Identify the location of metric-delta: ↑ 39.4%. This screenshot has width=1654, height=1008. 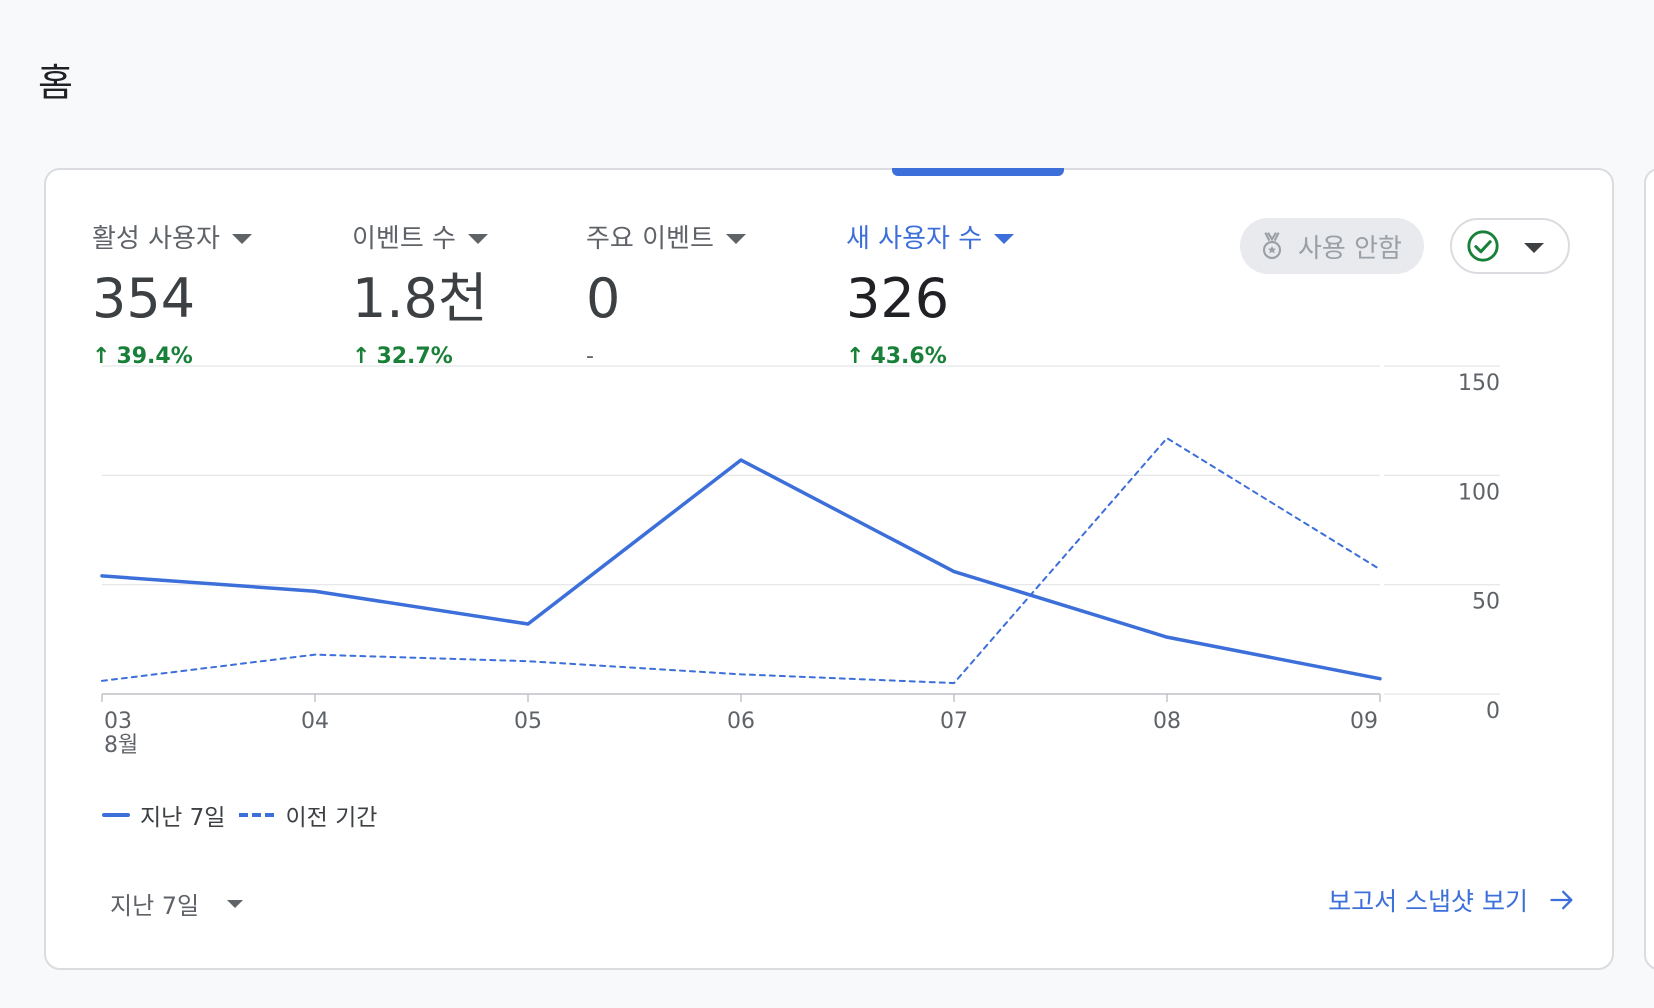
(142, 356).